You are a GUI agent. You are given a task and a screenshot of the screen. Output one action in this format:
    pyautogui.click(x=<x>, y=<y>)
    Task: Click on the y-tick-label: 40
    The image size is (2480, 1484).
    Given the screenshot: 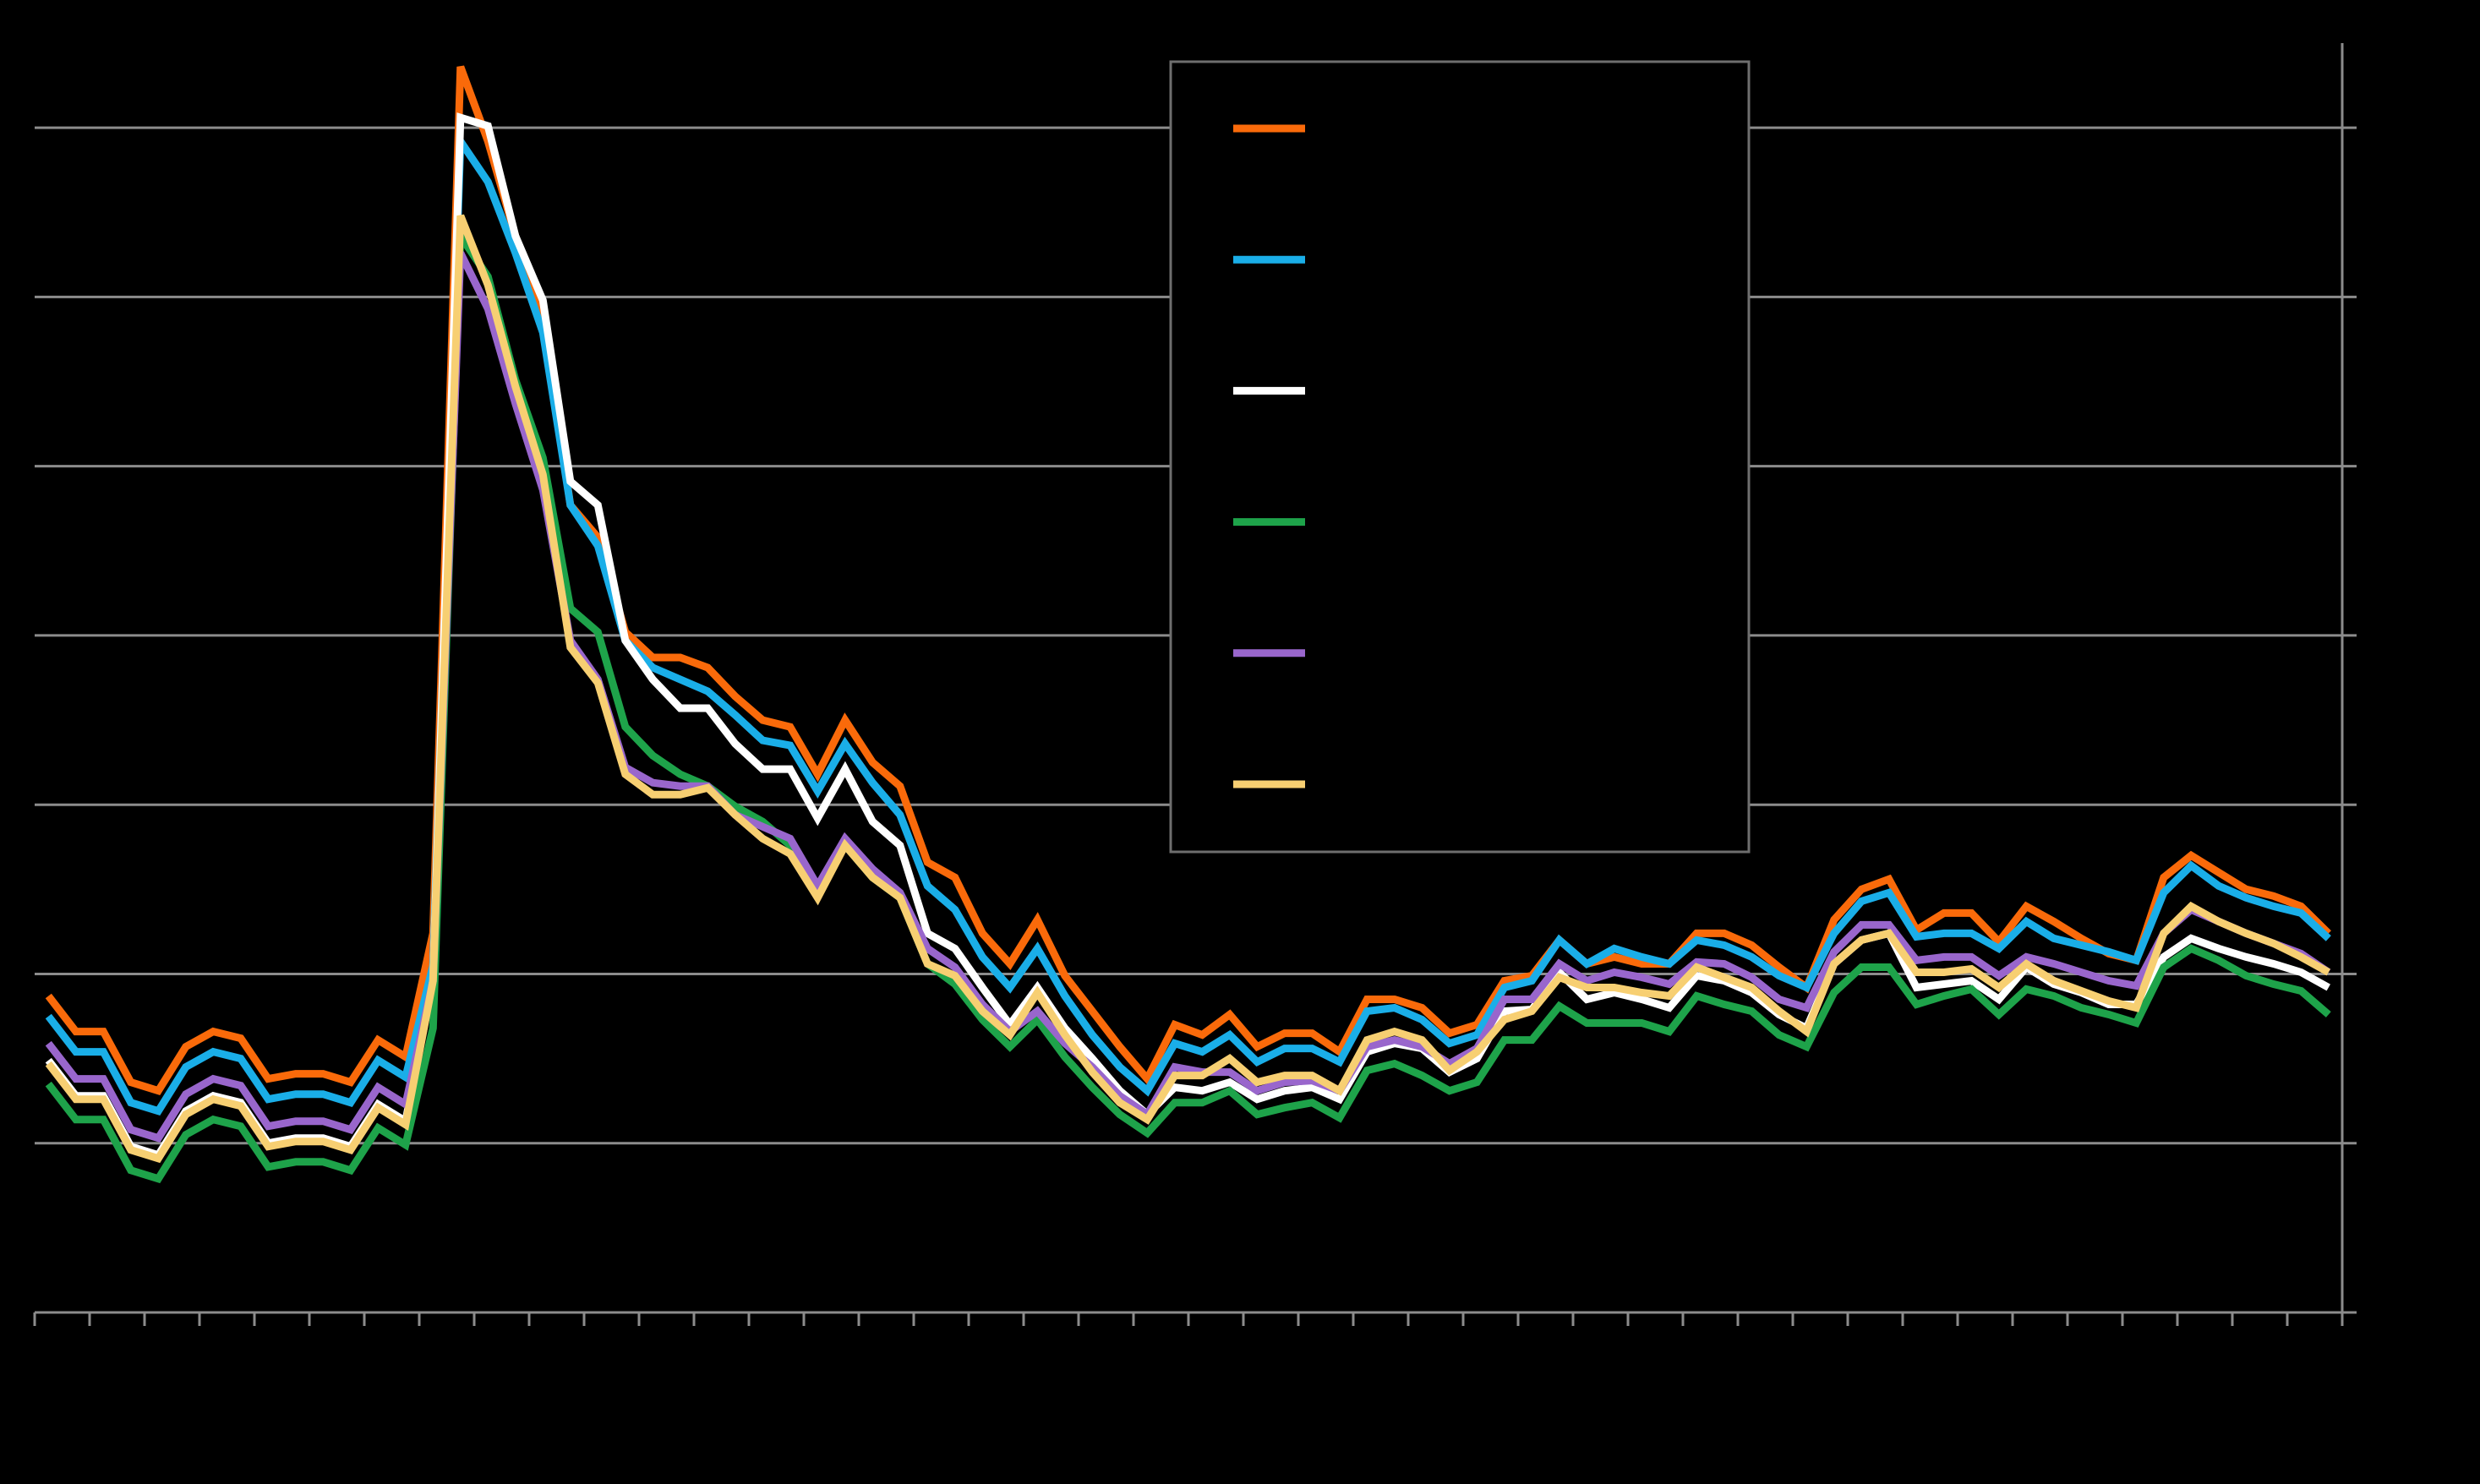 What is the action you would take?
    pyautogui.click(x=2380, y=634)
    